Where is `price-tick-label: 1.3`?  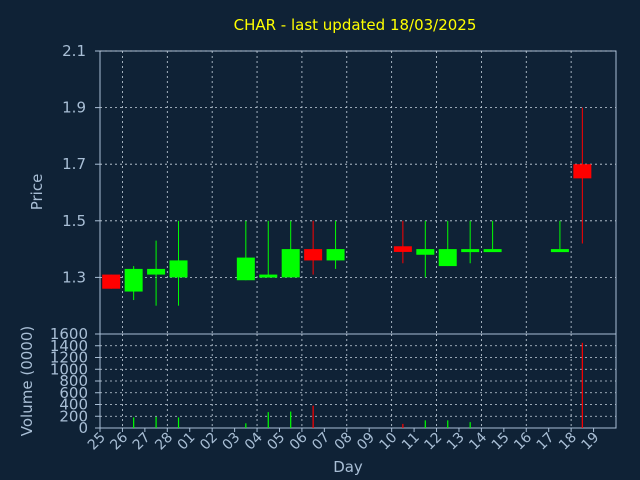 price-tick-label: 1.3 is located at coordinates (74, 277).